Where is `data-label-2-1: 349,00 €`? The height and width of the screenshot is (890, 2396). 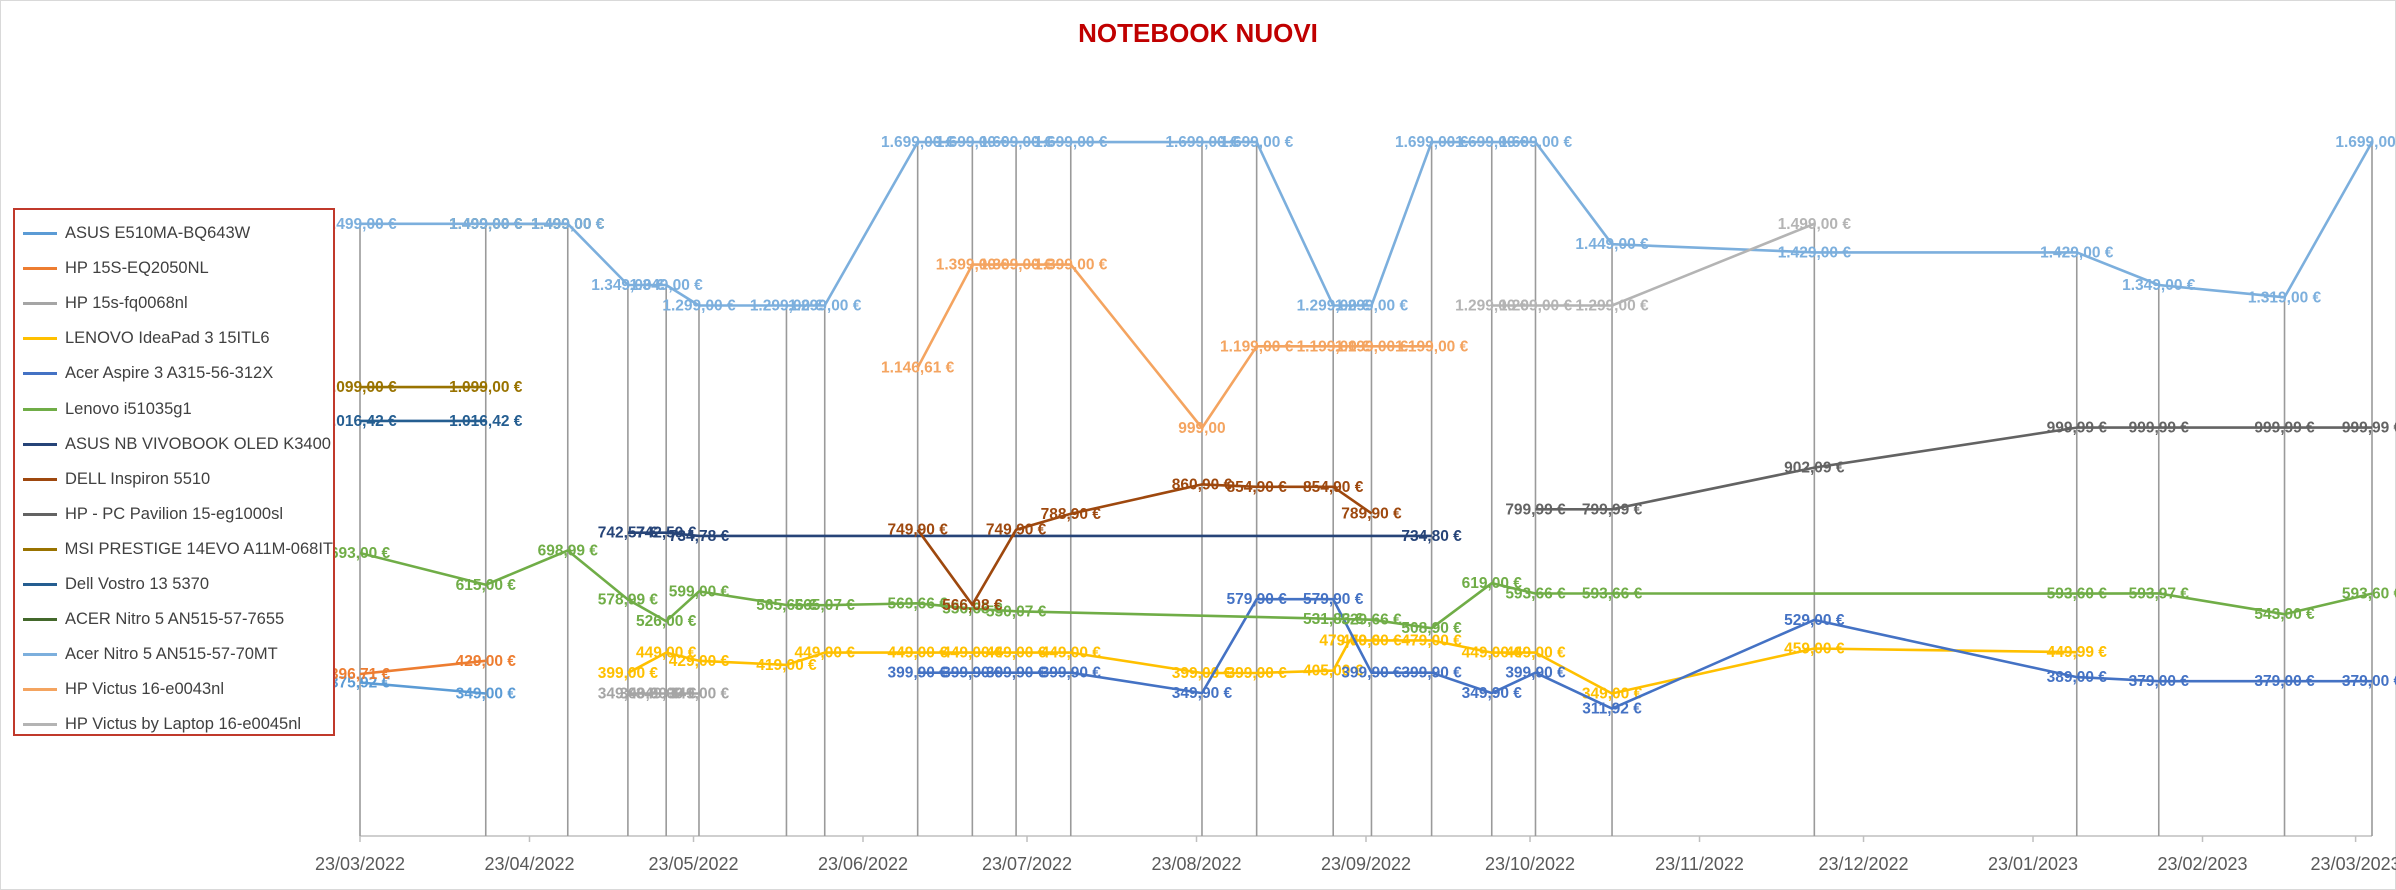
data-label-2-1: 349,00 € is located at coordinates (650, 693).